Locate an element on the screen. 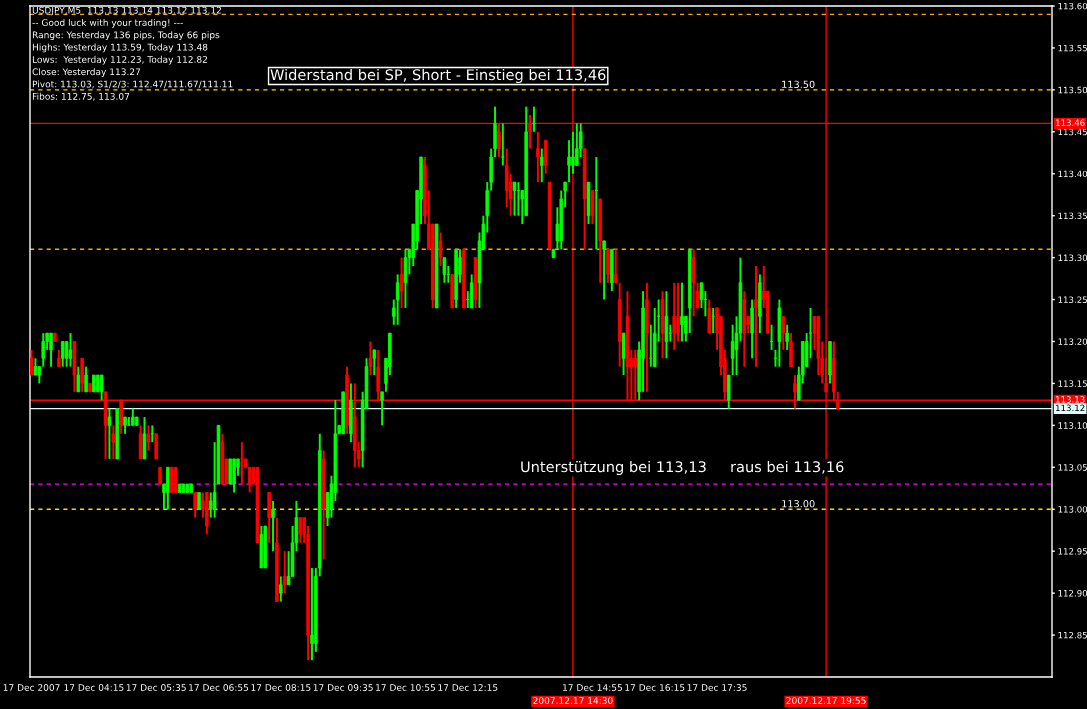  y-tick-label: 113.05 is located at coordinates (1072, 467).